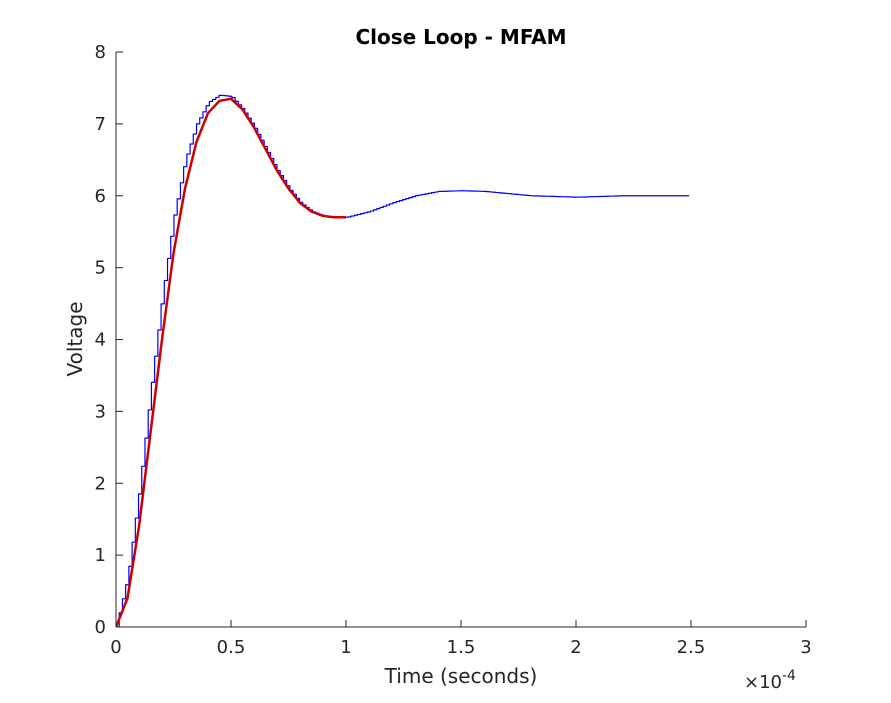 This screenshot has height=703, width=891. What do you see at coordinates (691, 647) in the screenshot?
I see `x-tick-label: 2.5` at bounding box center [691, 647].